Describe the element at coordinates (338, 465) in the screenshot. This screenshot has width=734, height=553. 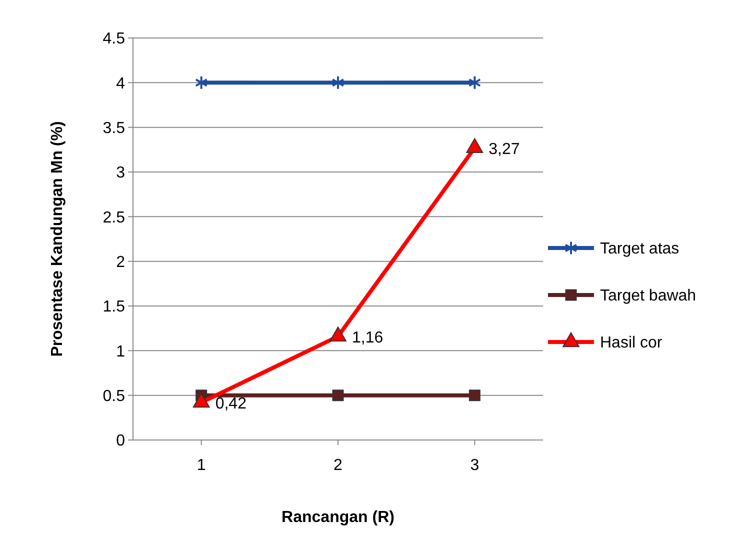
I see `x-tick-label: 2` at that location.